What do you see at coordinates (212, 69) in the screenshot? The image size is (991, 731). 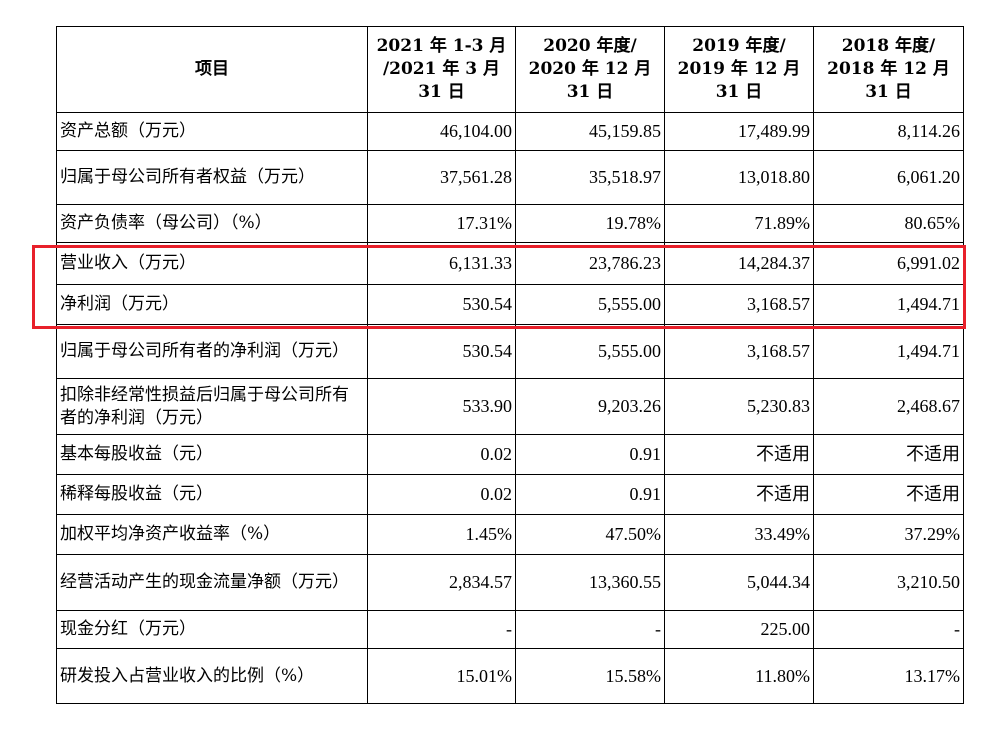 I see `header-item: 项目` at bounding box center [212, 69].